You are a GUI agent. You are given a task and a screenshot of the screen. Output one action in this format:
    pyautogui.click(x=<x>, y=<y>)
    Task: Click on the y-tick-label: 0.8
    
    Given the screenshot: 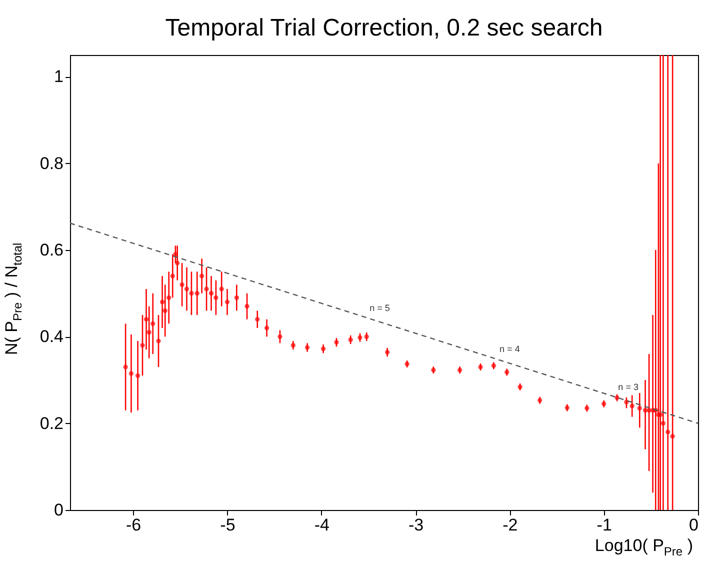 What is the action you would take?
    pyautogui.click(x=52, y=163)
    